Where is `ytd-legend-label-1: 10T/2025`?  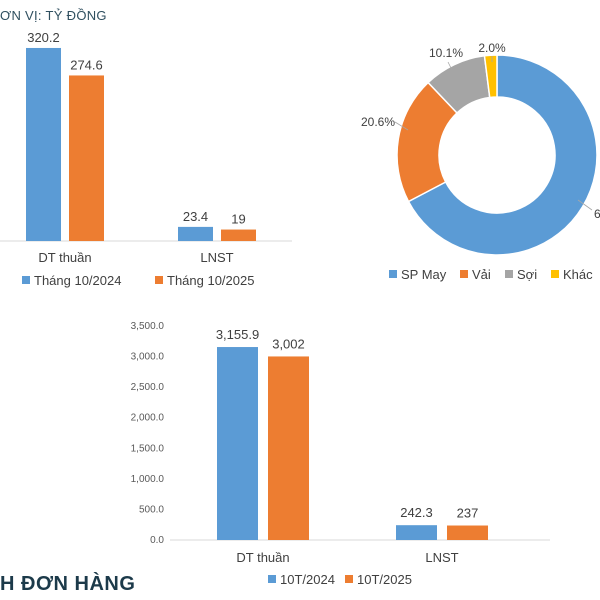
ytd-legend-label-1: 10T/2025 is located at coordinates (384, 579).